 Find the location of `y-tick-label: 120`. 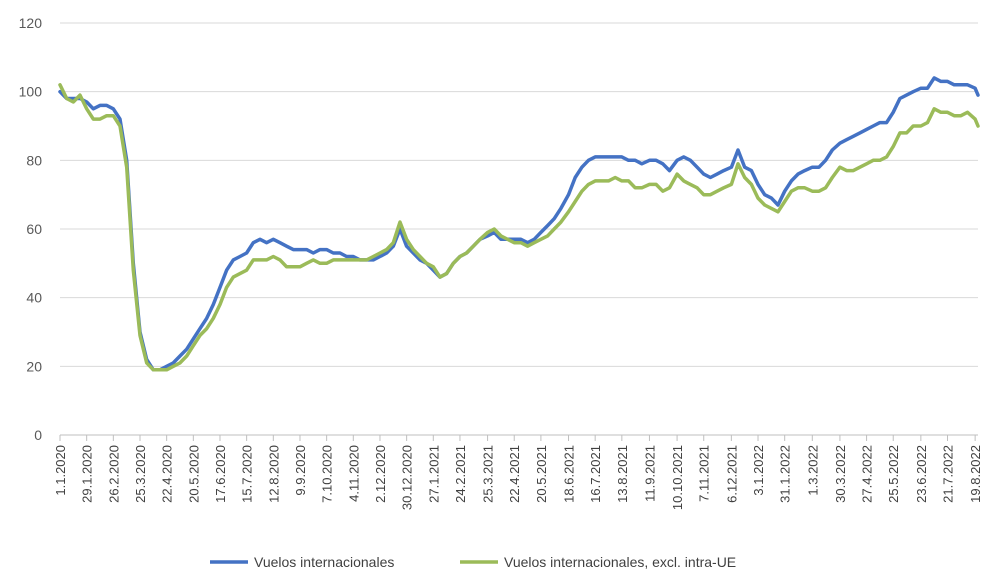

y-tick-label: 120 is located at coordinates (31, 23).